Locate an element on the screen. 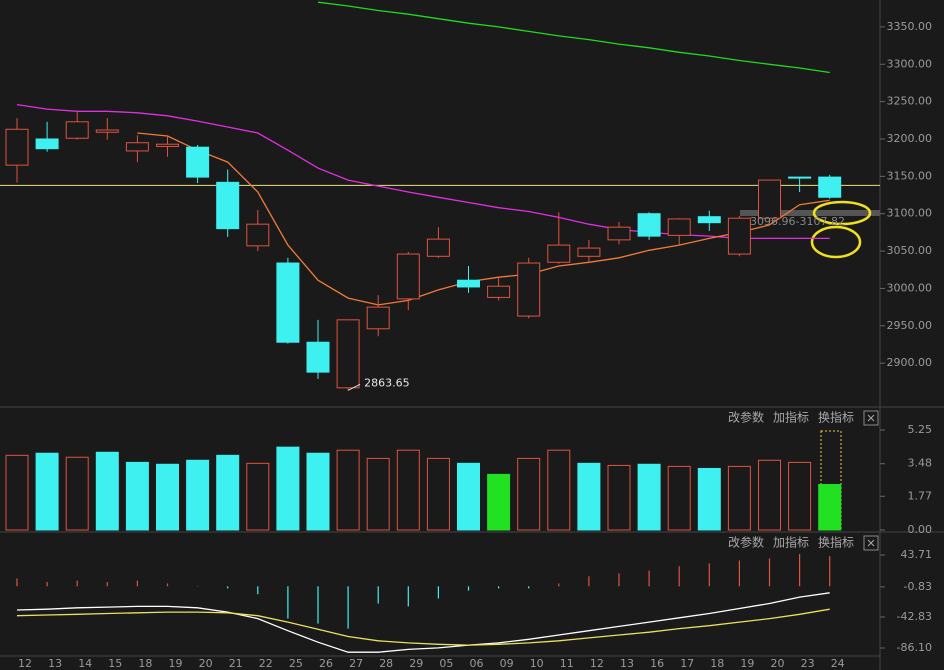 Image resolution: width=944 pixels, height=670 pixels. range-label: 3096.96-3107.82 is located at coordinates (797, 221).